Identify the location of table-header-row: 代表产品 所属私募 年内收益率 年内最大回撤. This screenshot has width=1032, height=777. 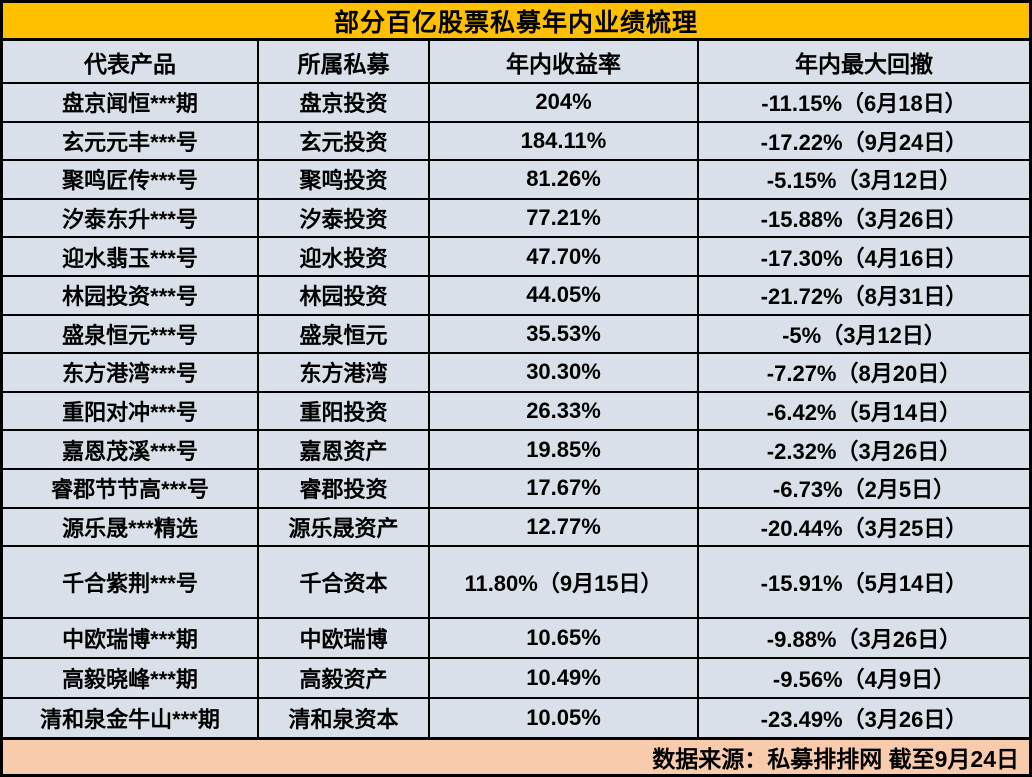
(516, 60).